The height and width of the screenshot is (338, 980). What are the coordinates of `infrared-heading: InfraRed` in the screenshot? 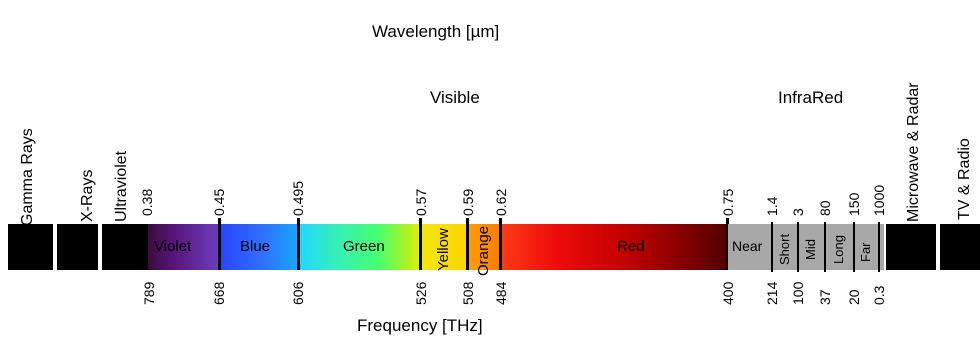 It's located at (811, 97).